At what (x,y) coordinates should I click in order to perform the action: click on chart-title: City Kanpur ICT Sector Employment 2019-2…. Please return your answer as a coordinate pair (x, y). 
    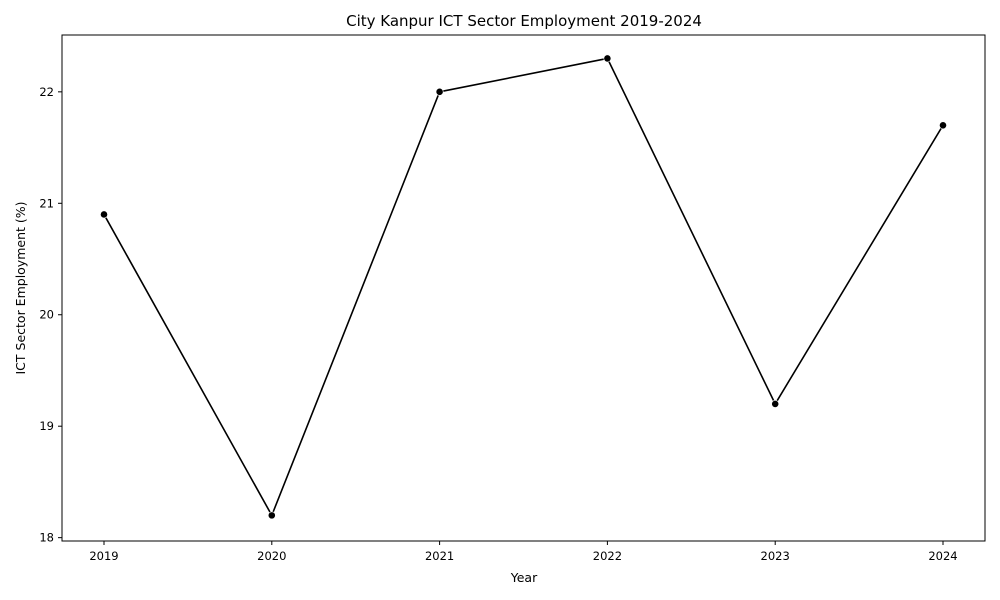
    Looking at the image, I should click on (524, 21).